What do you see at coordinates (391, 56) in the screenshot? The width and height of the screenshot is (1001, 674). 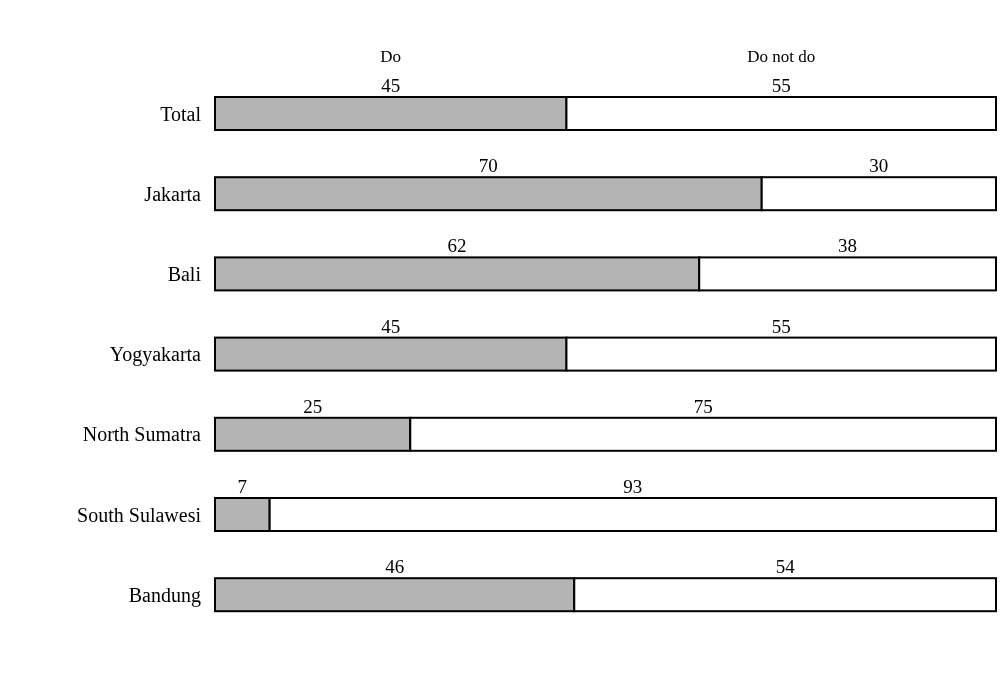 I see `series-label: Do` at bounding box center [391, 56].